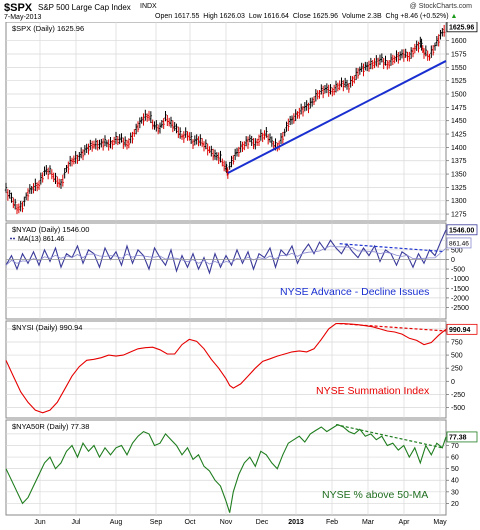 This screenshot has width=480, height=530. Describe the element at coordinates (296, 522) in the screenshot. I see `x-tick-label: 2013` at that location.